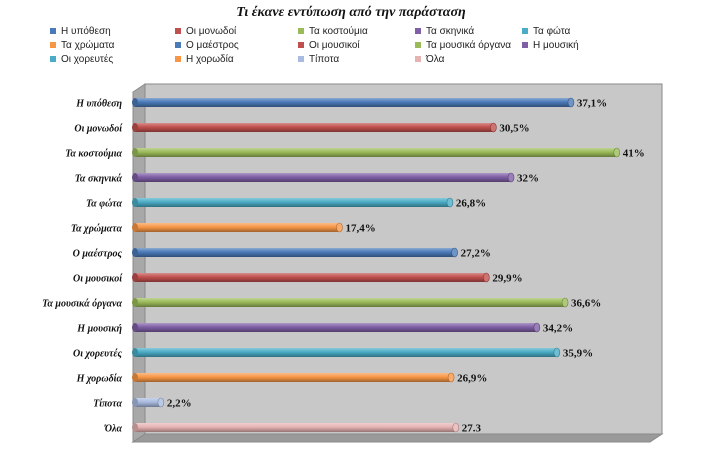  What do you see at coordinates (397, 438) in the screenshot?
I see `plot-floor` at bounding box center [397, 438].